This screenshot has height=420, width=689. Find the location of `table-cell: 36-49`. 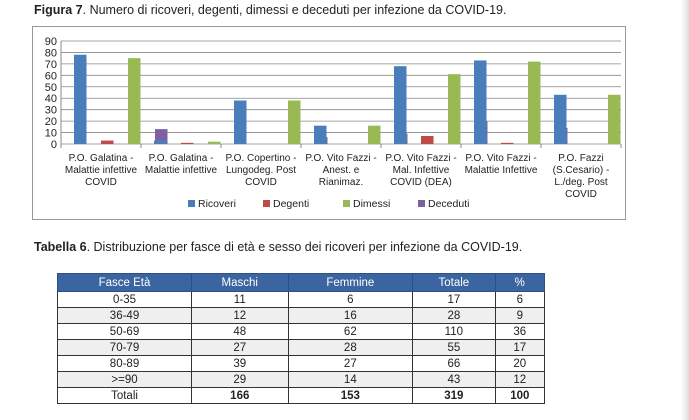

table-cell: 36-49 is located at coordinates (124, 315).